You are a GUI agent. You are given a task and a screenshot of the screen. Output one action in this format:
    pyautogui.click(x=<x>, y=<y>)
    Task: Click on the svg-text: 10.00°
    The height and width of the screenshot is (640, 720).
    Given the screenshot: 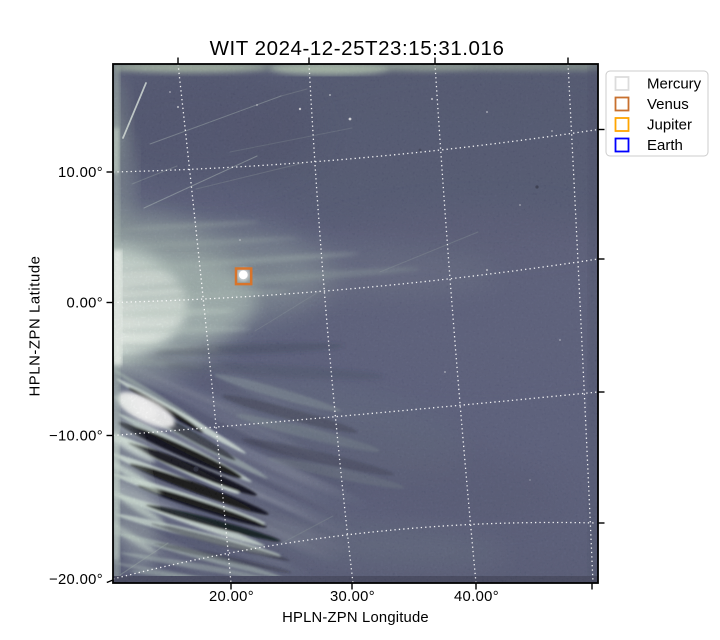 What is the action you would take?
    pyautogui.click(x=80, y=173)
    